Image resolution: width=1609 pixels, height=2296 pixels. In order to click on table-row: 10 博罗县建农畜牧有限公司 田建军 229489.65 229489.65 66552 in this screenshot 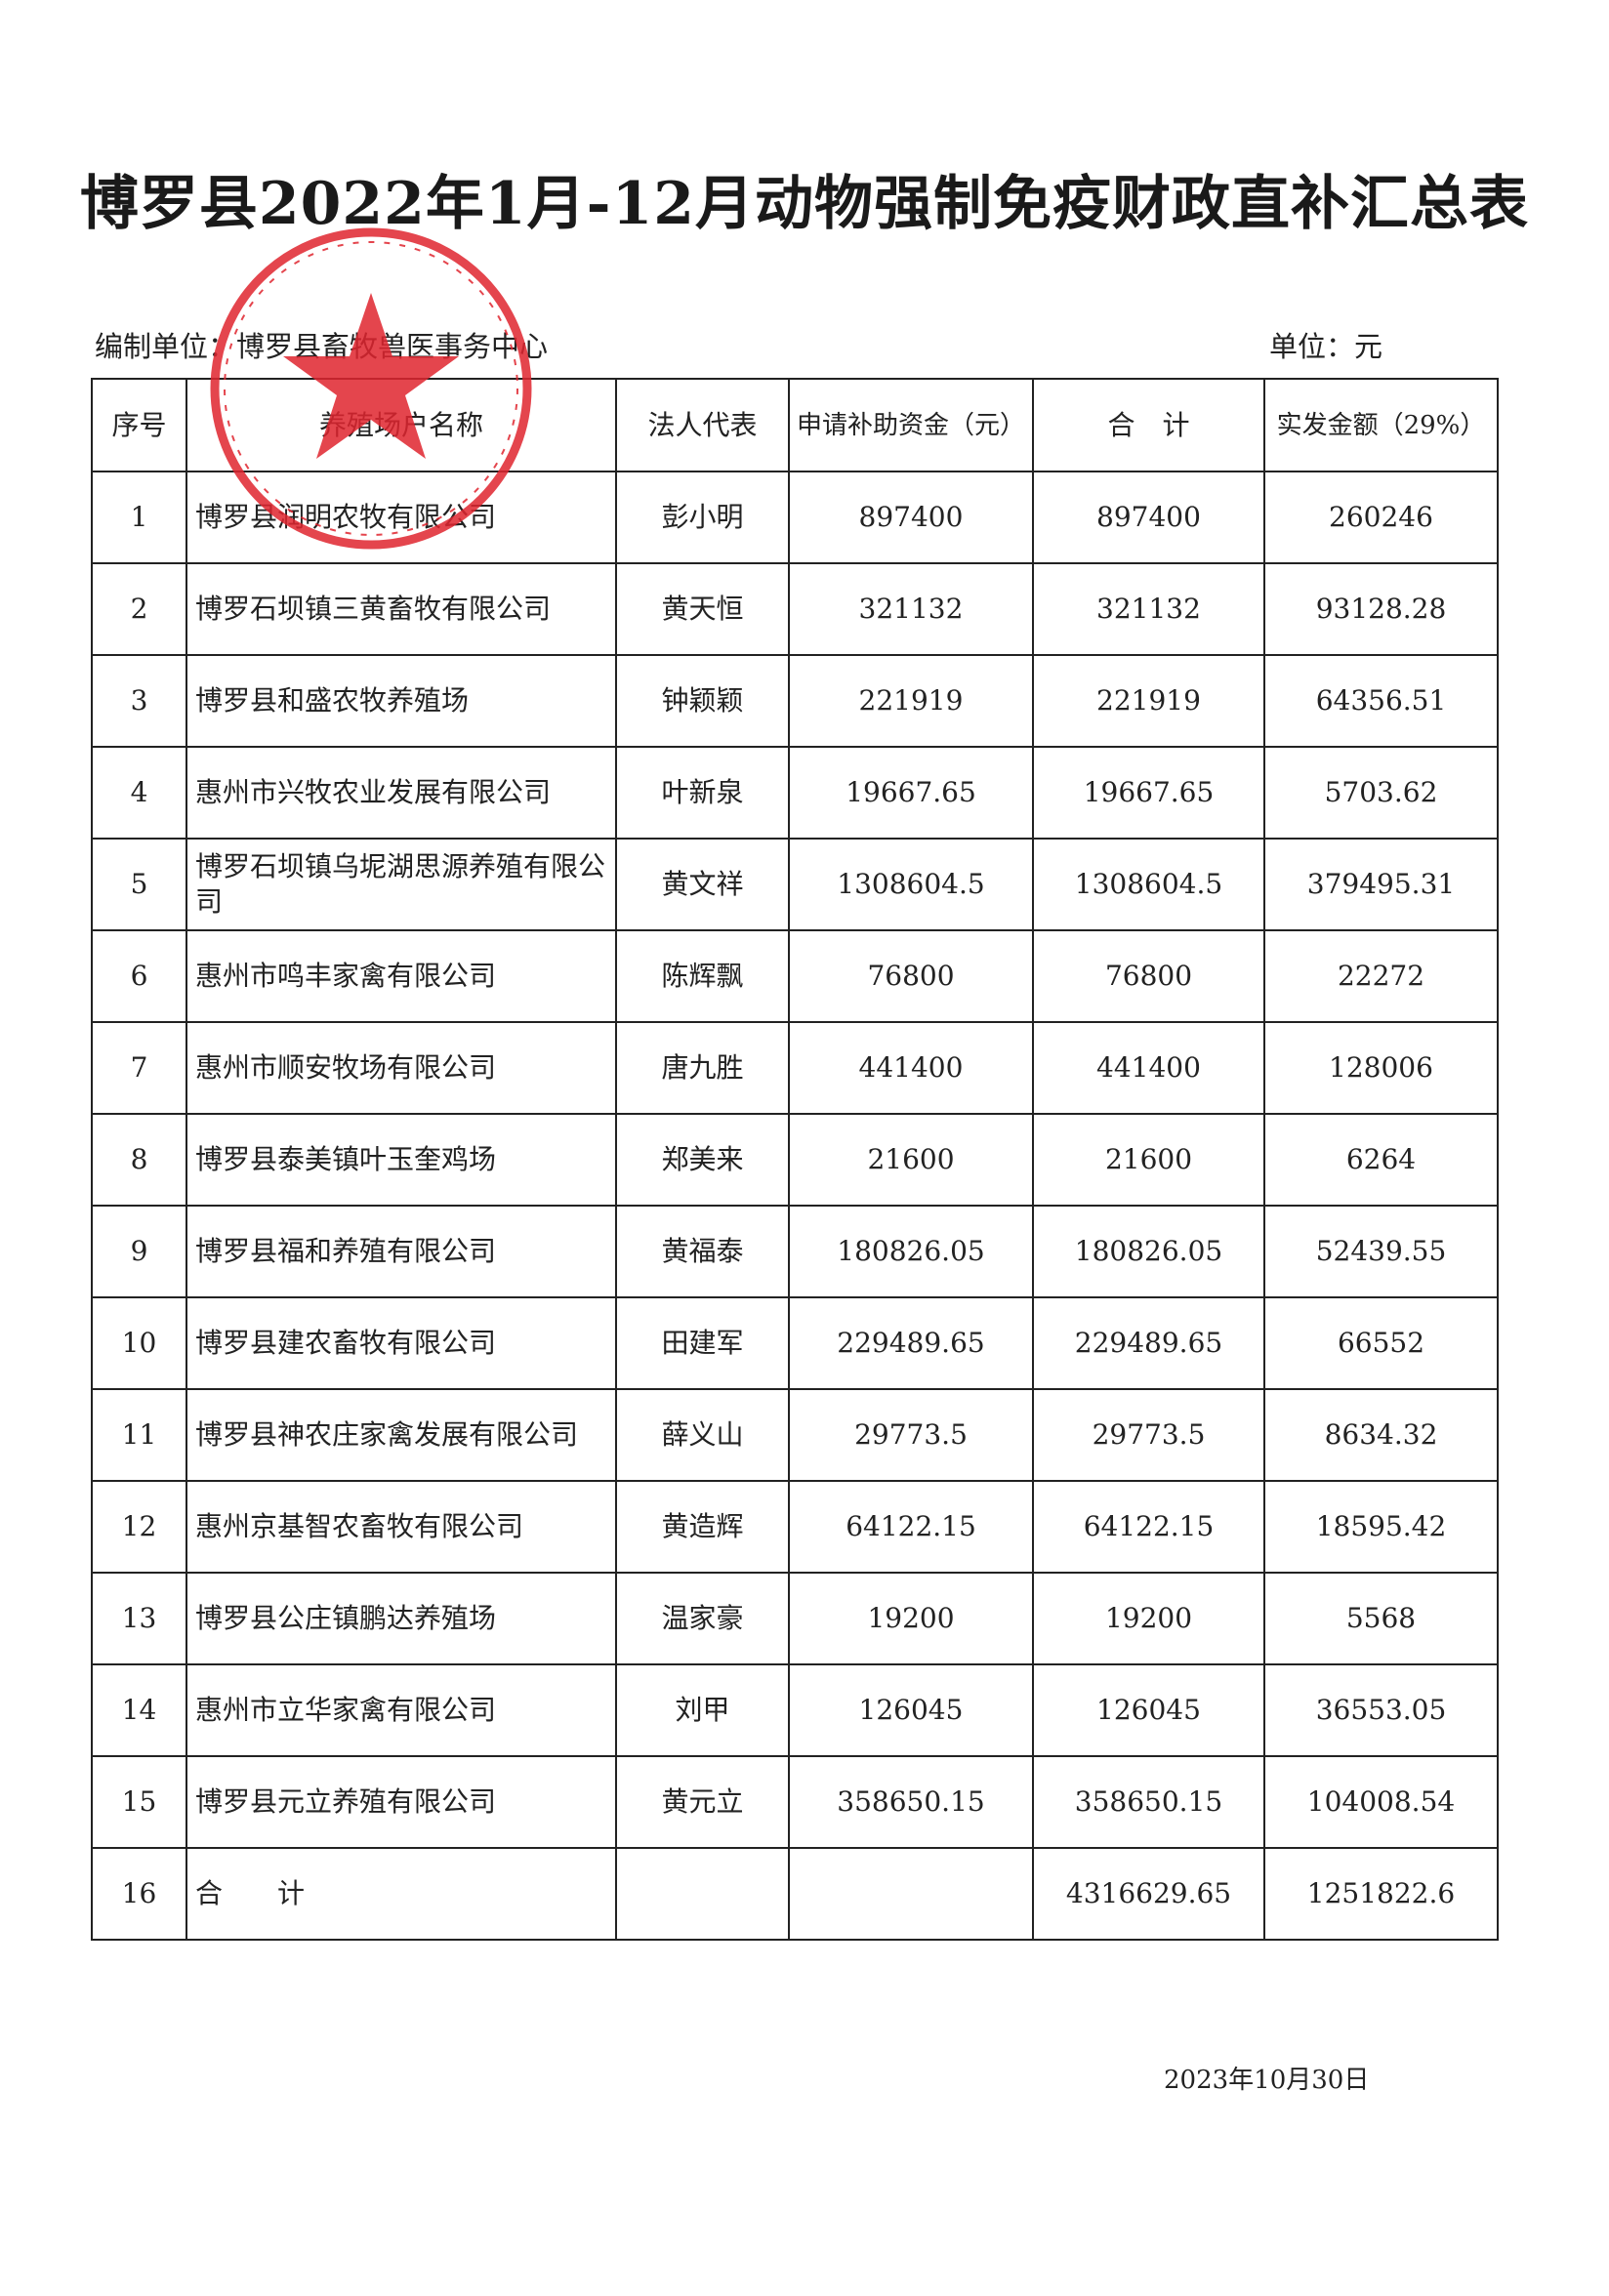, I will do `click(795, 1343)`.